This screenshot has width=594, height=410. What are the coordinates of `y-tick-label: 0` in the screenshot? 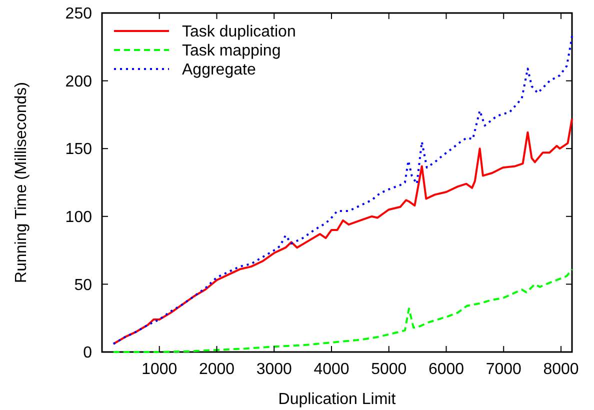 It's located at (87, 353).